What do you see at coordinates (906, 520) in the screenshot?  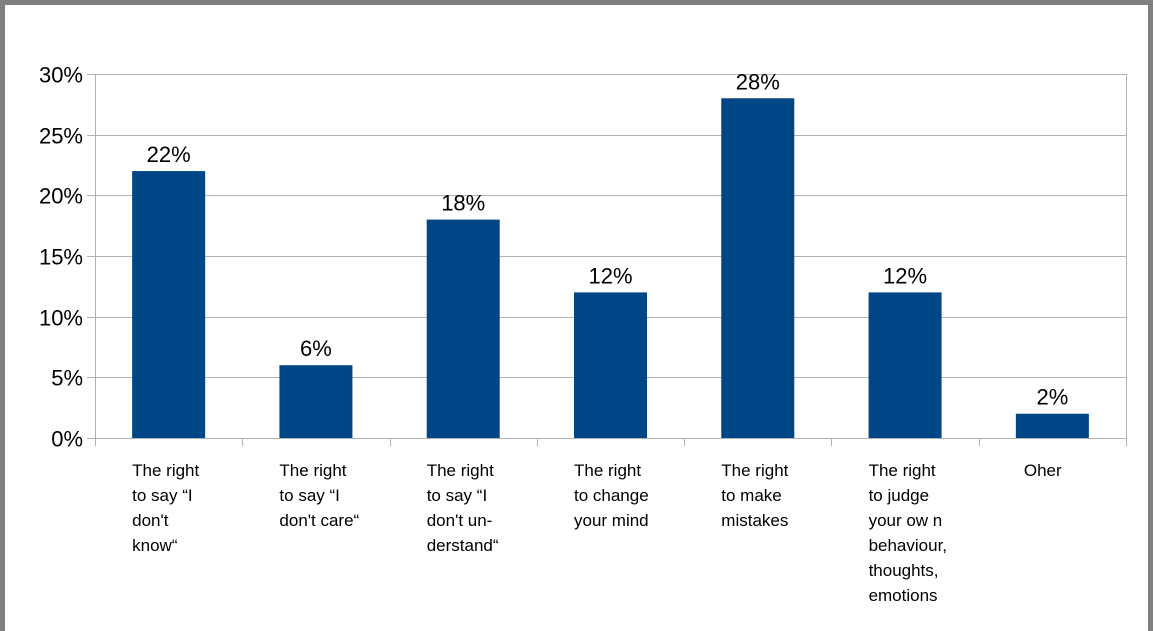 I see `x-category-label-line: your ow n` at bounding box center [906, 520].